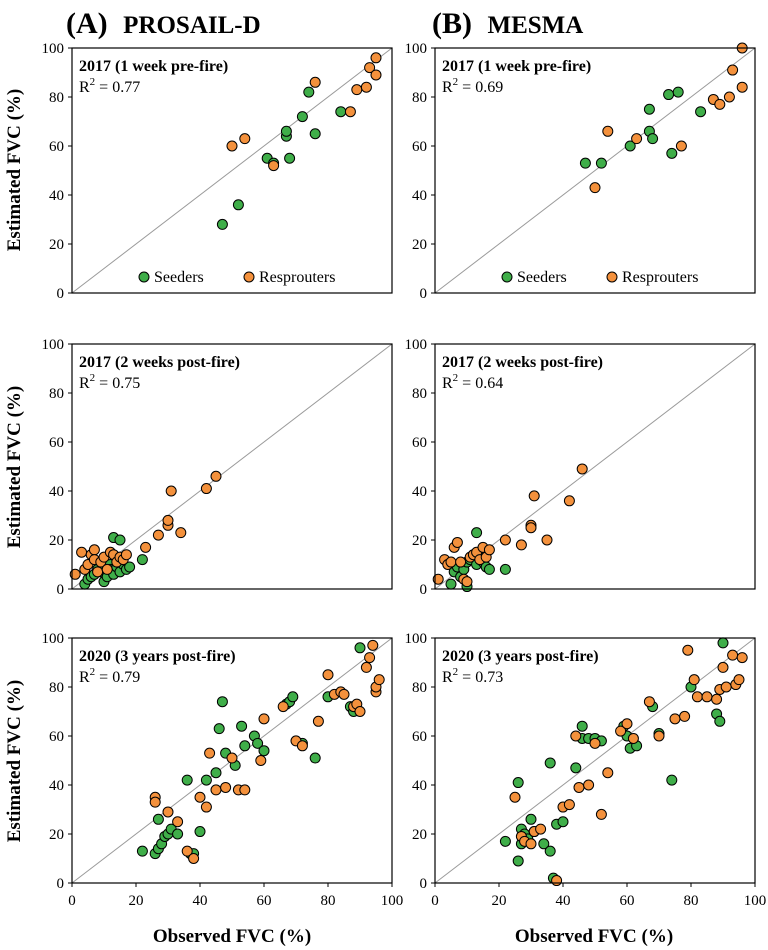 This screenshot has height=950, width=768. What do you see at coordinates (755, 901) in the screenshot?
I see `x-tick-label: 100` at bounding box center [755, 901].